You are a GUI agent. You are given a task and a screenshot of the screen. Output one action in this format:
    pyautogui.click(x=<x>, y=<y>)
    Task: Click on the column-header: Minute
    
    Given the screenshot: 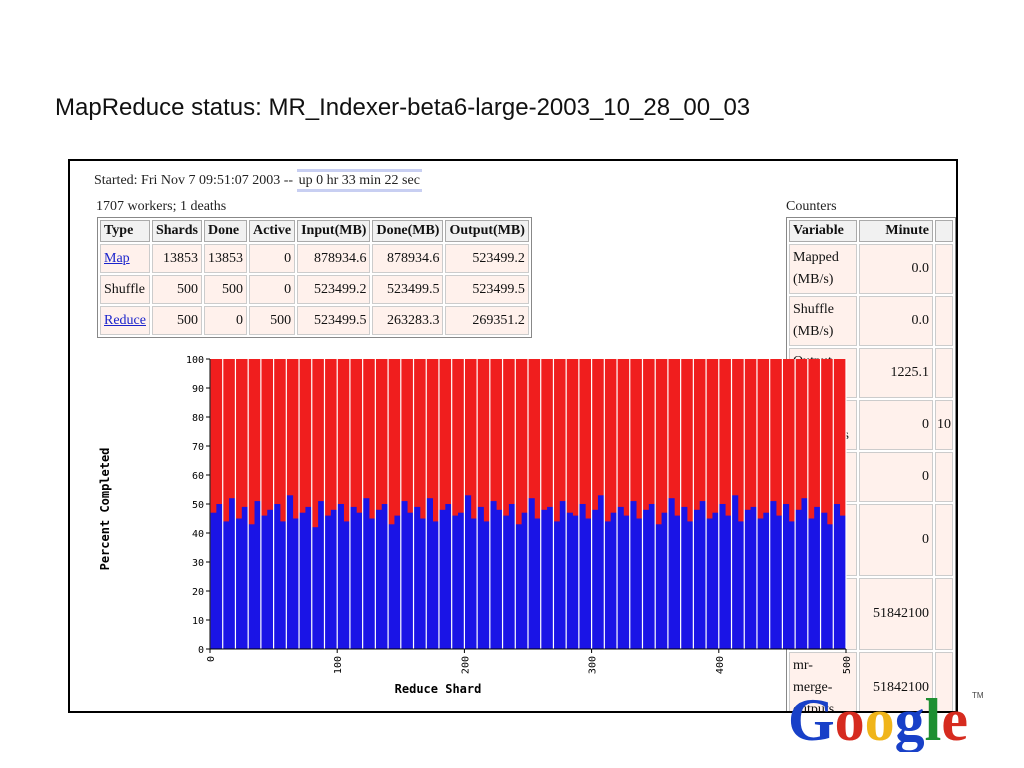 What is the action you would take?
    pyautogui.click(x=896, y=231)
    